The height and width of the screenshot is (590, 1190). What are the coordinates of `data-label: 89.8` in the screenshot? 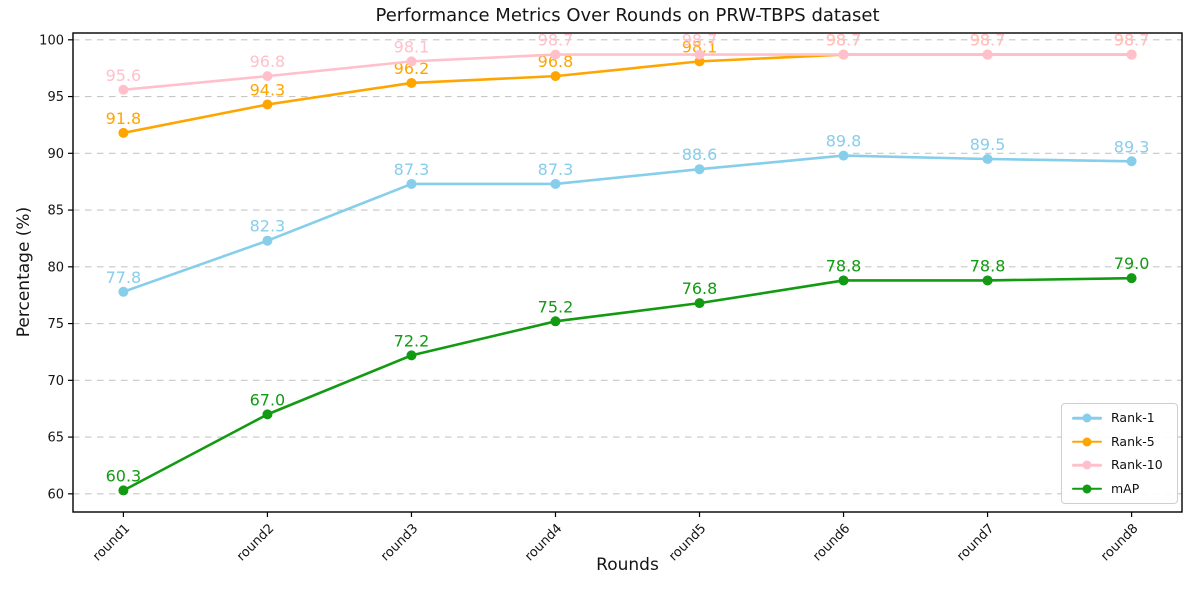 It's located at (844, 141).